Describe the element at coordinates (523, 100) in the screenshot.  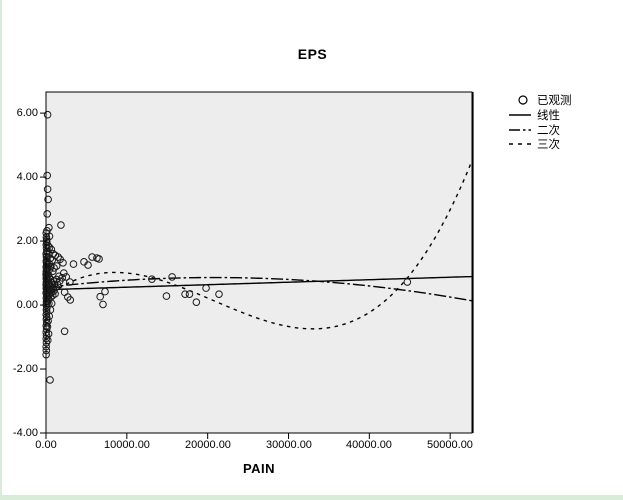
I see `observed-circle-marker-icon` at that location.